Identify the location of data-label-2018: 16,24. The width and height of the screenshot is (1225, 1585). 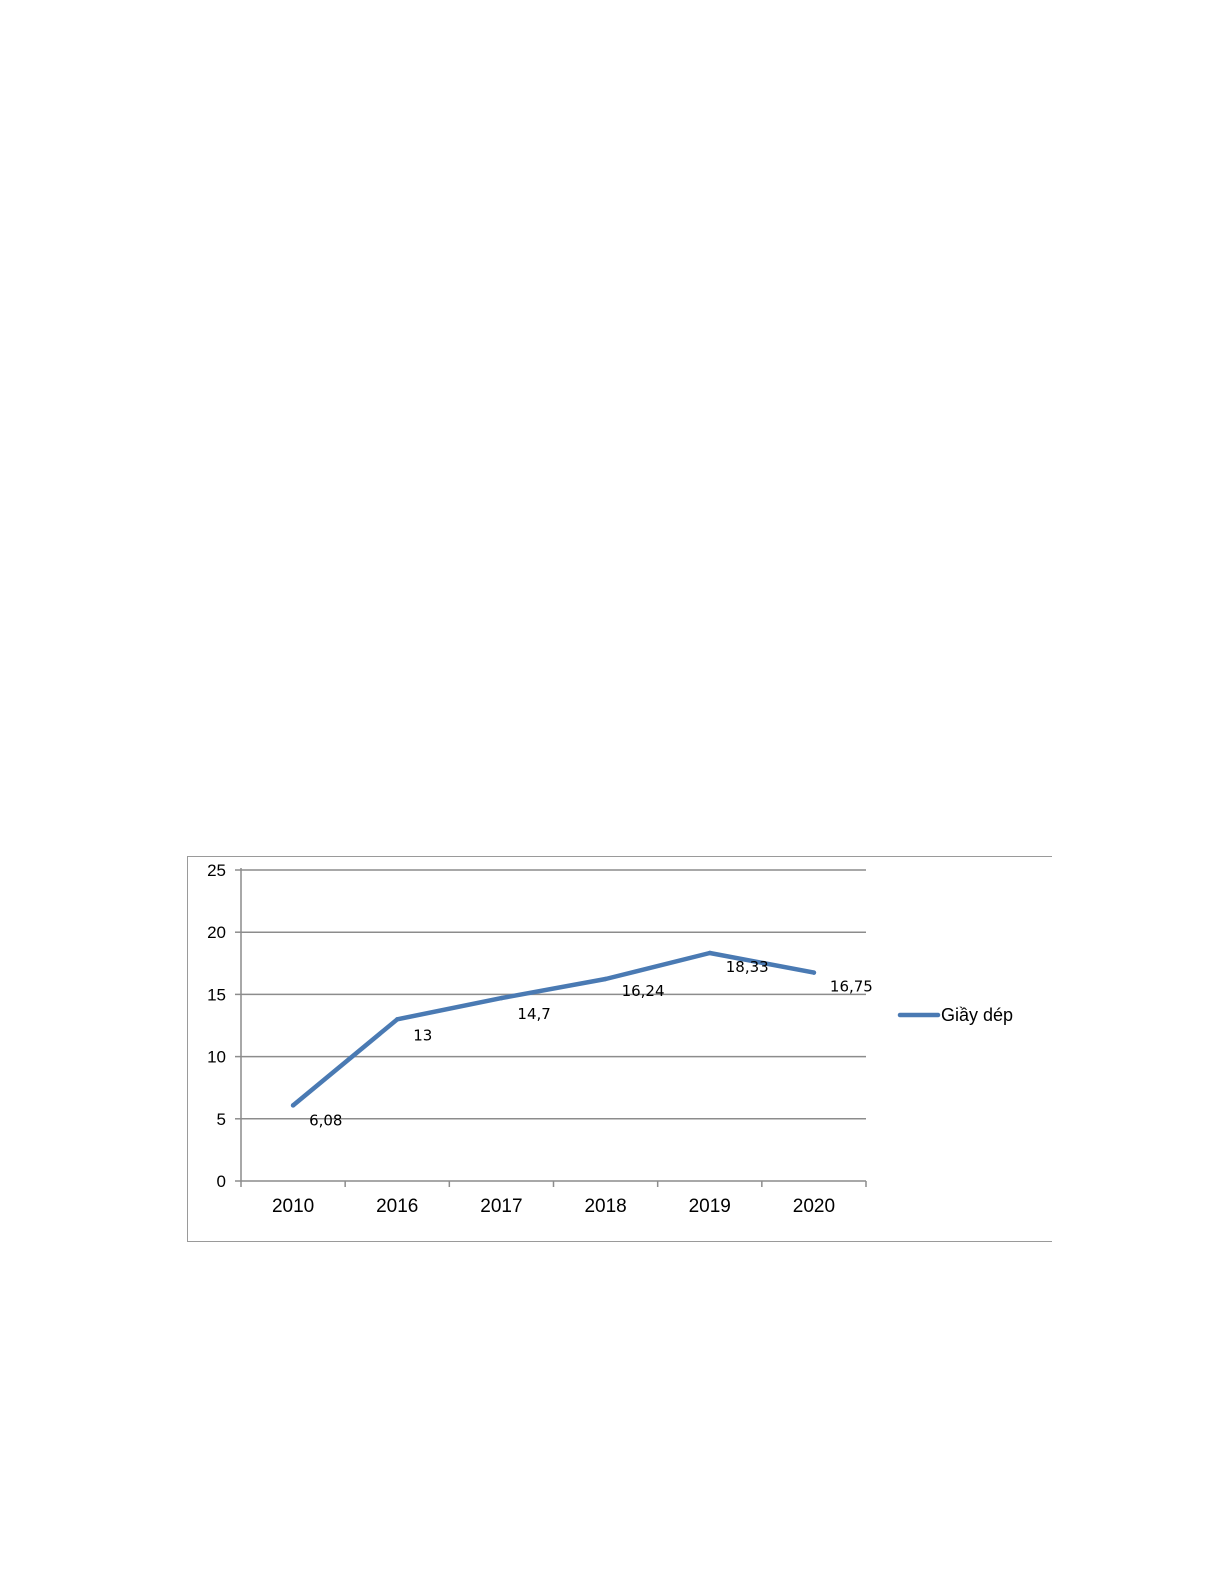
(643, 991).